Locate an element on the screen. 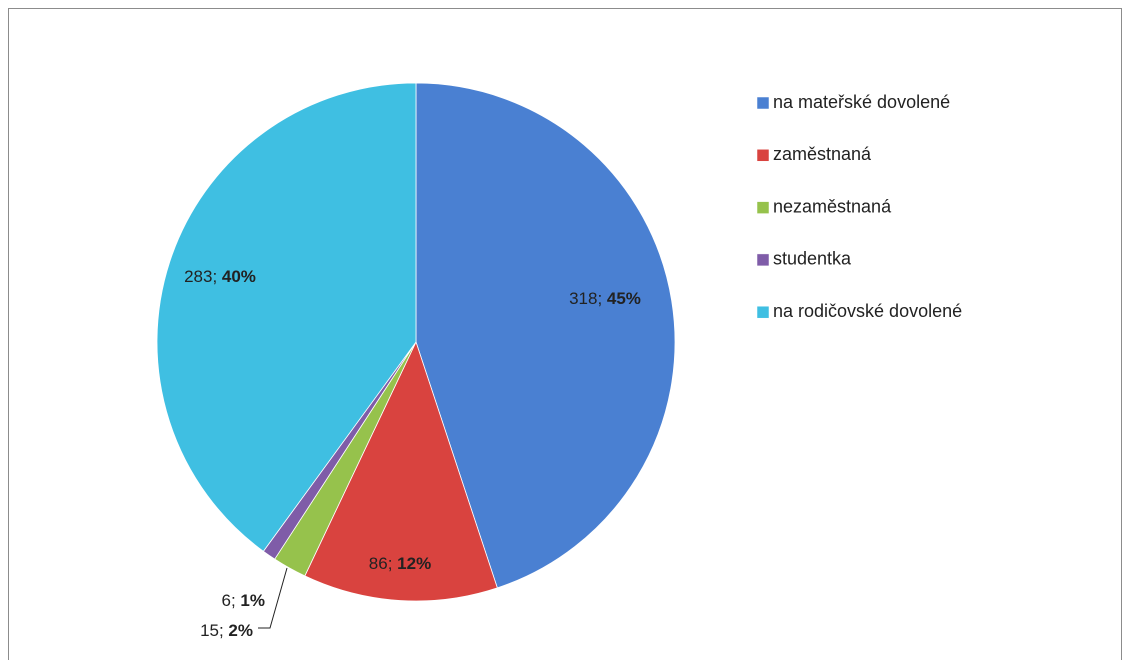 Image resolution: width=1130 pixels, height=660 pixels. legend-label: na mateřské dovolené is located at coordinates (861, 102).